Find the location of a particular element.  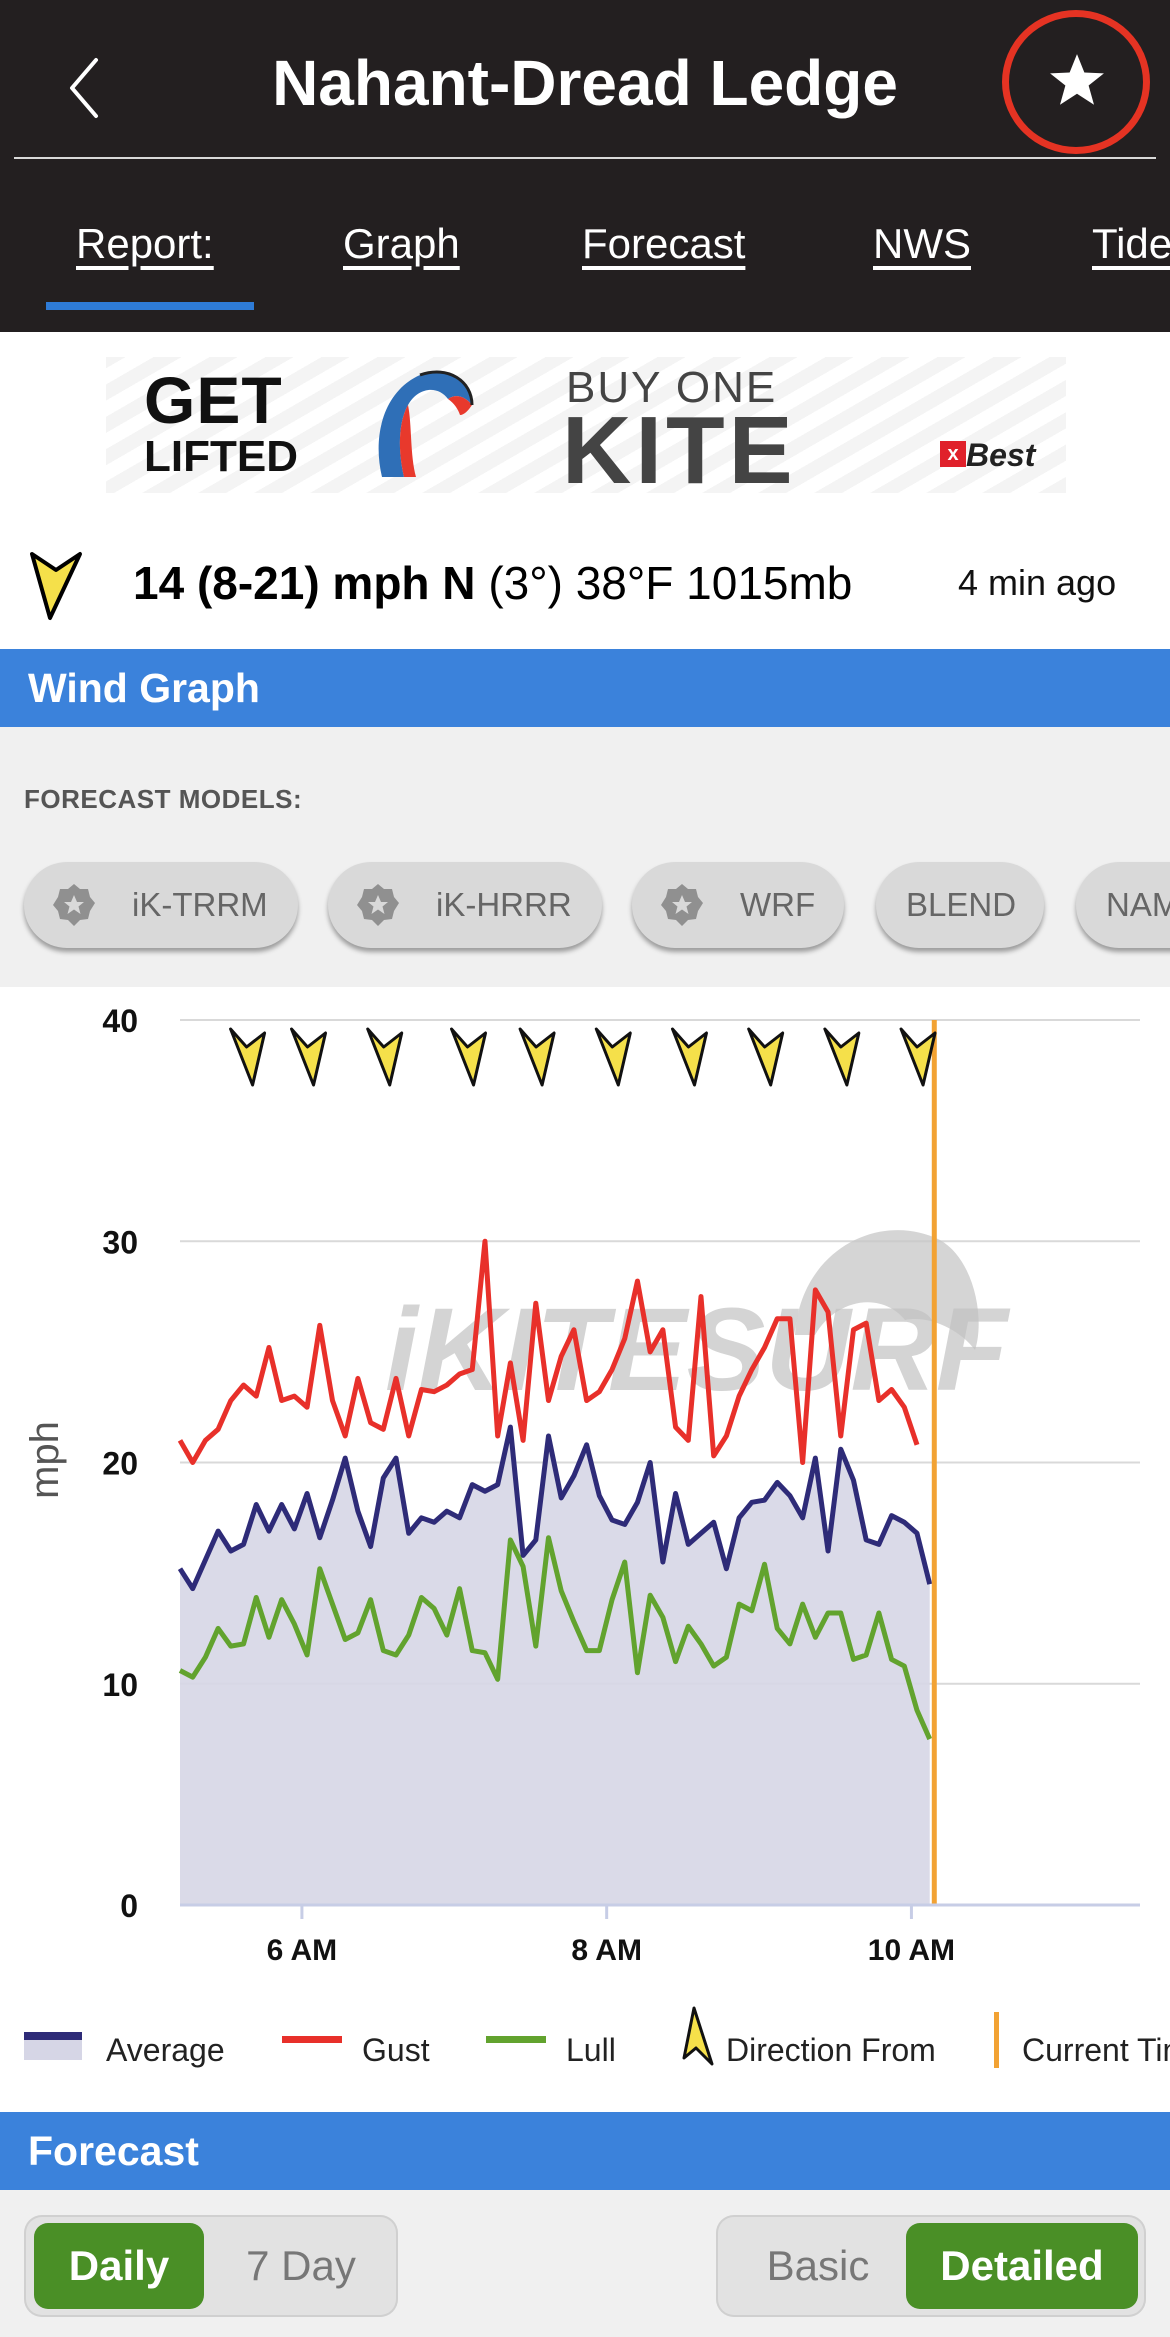

series-lines is located at coordinates (555, 1489).